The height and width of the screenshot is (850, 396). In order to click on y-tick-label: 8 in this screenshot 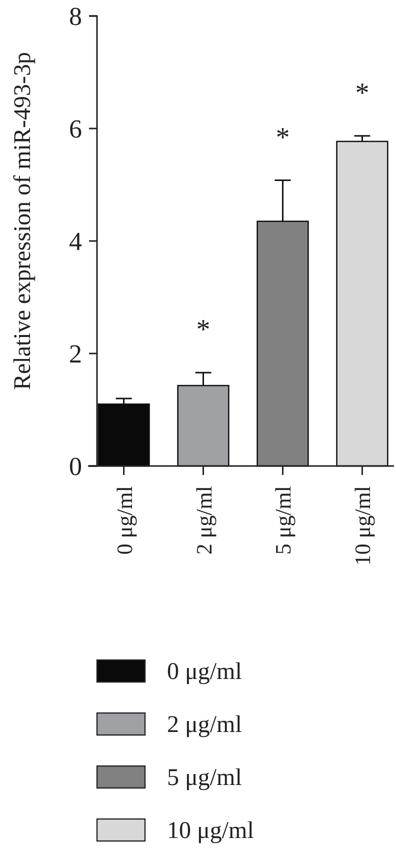, I will do `click(75, 17)`.